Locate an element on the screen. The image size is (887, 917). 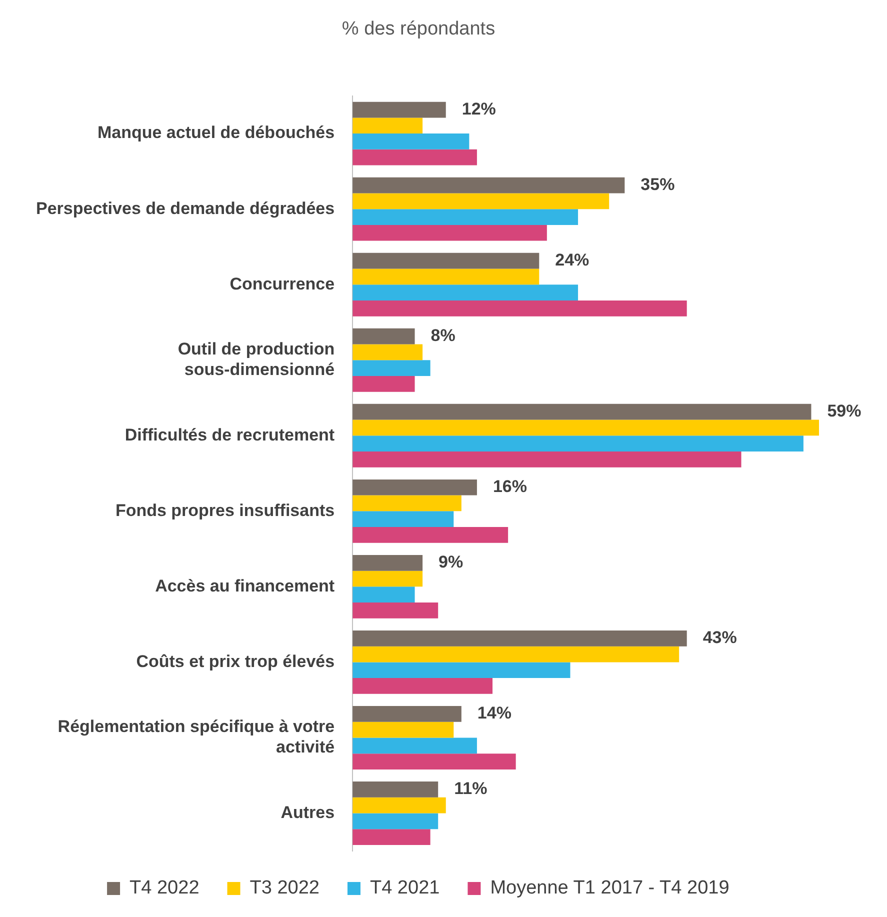
y-tick-label: Concurrence is located at coordinates (282, 284).